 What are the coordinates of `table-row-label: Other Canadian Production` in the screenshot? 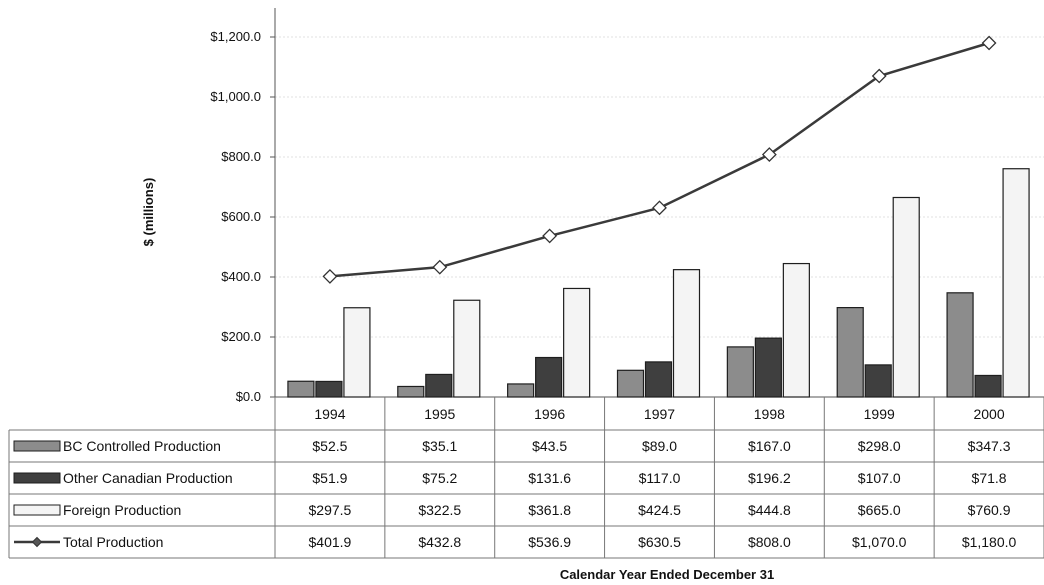 It's located at (148, 478).